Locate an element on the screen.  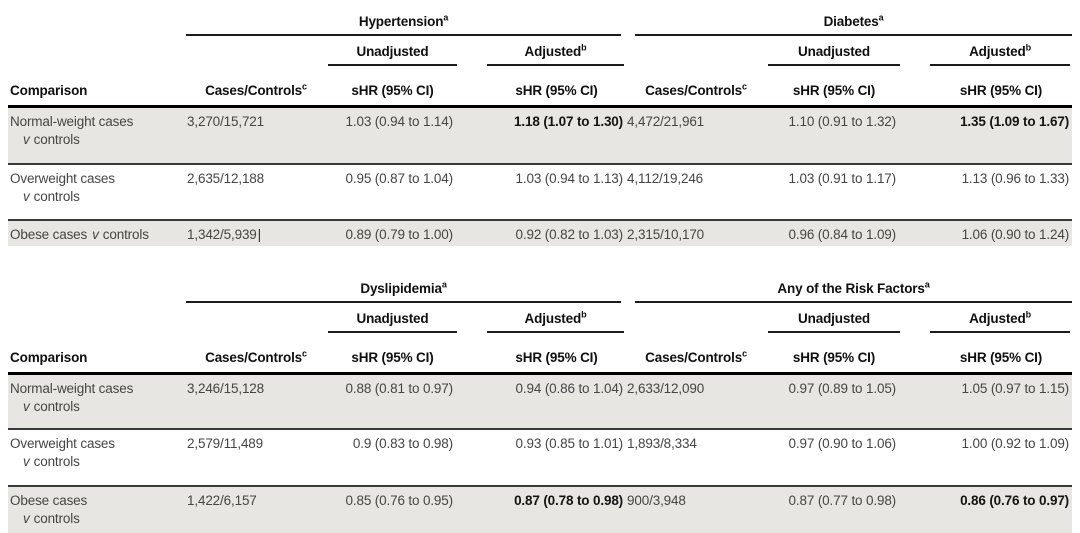
cell-cases-controls: 4,112/19,246 is located at coordinates (696, 192).